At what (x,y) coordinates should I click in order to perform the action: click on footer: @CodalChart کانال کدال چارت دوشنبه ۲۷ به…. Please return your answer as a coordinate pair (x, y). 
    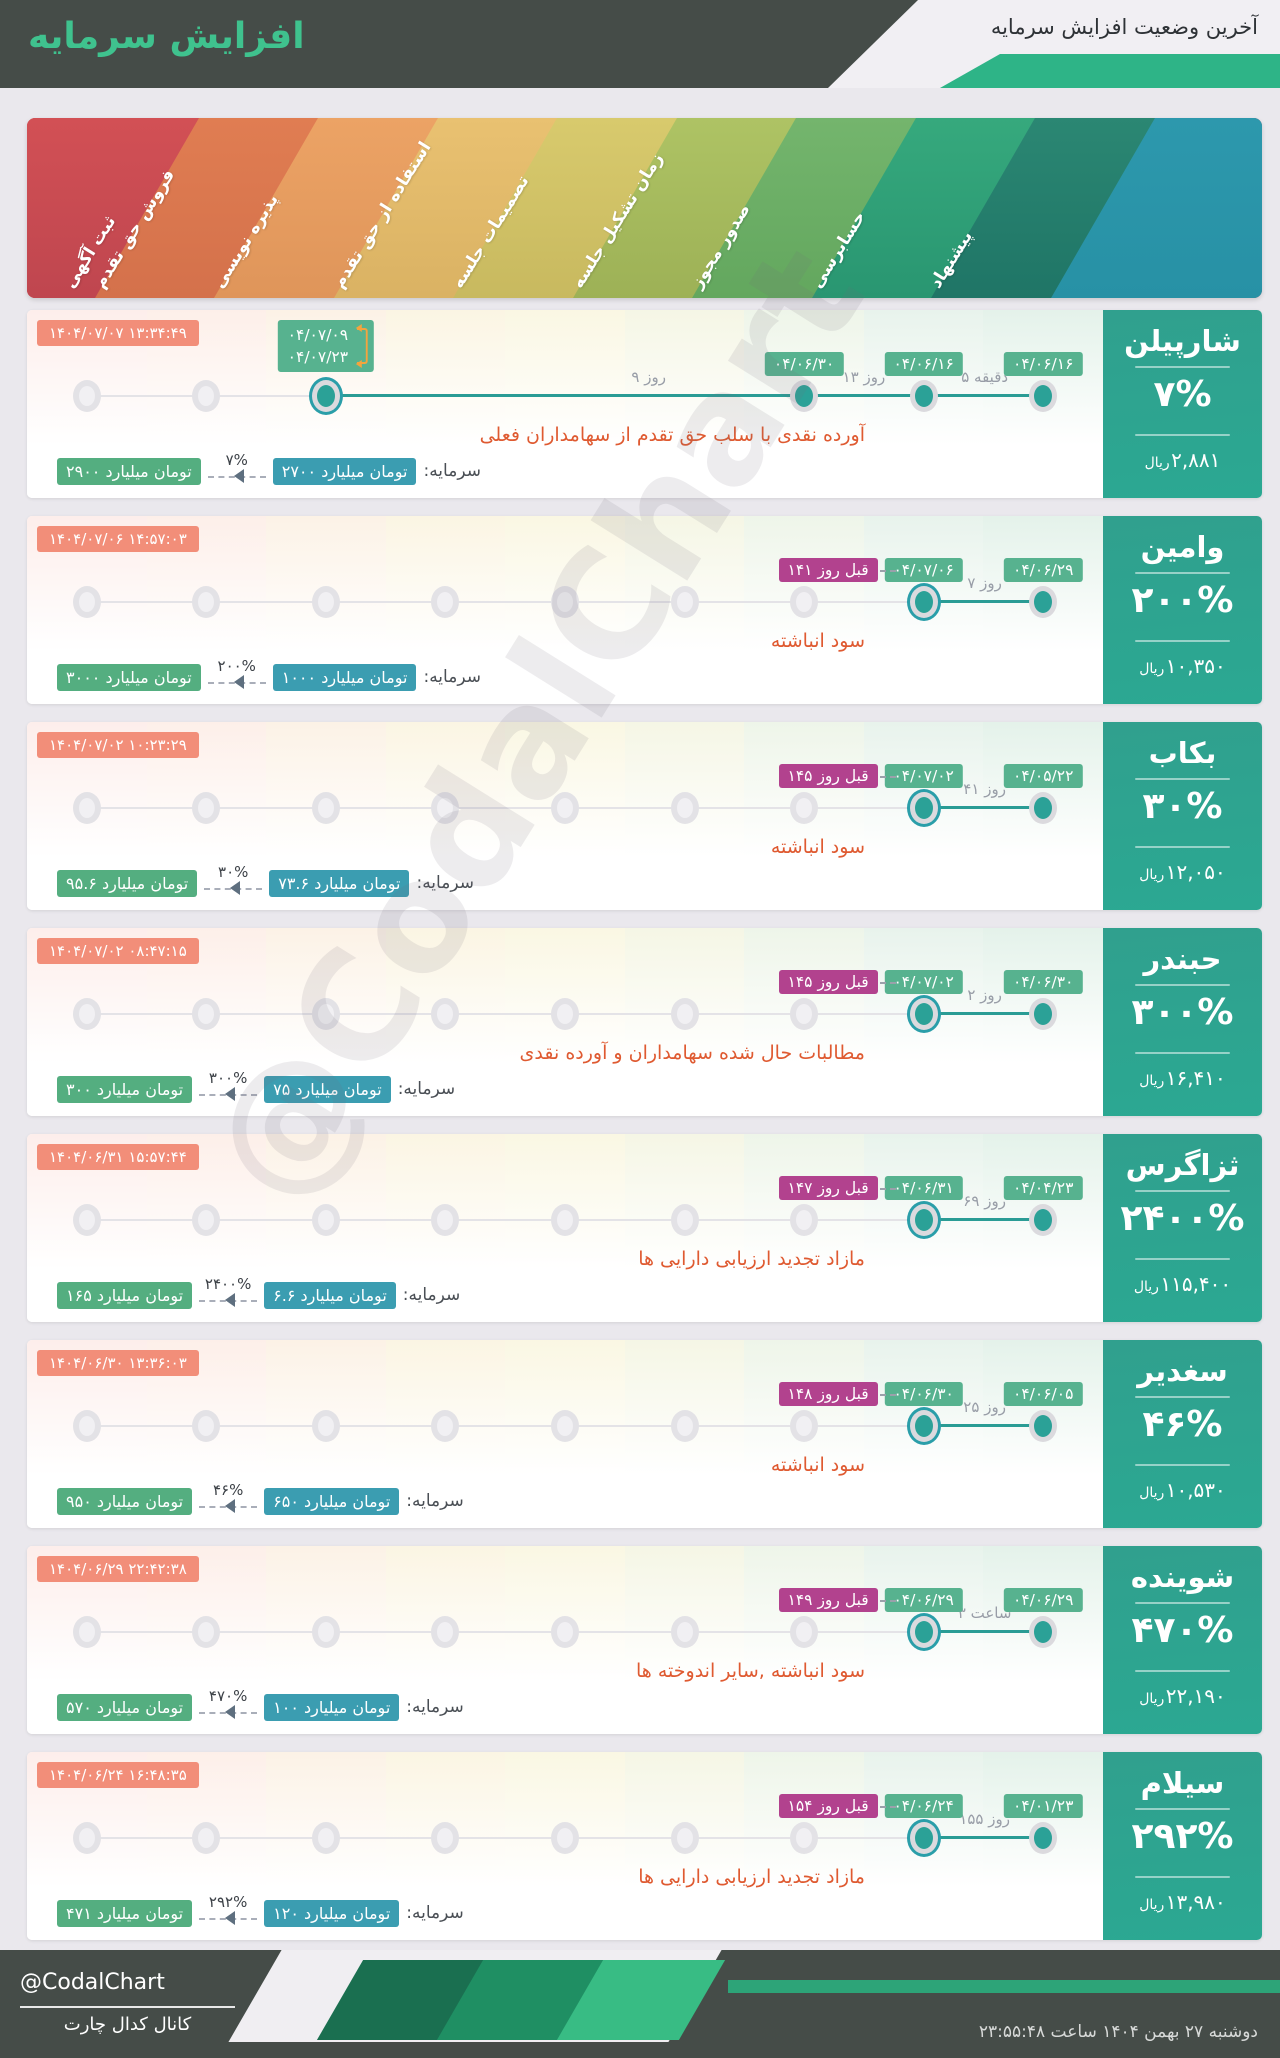
    Looking at the image, I should click on (640, 2004).